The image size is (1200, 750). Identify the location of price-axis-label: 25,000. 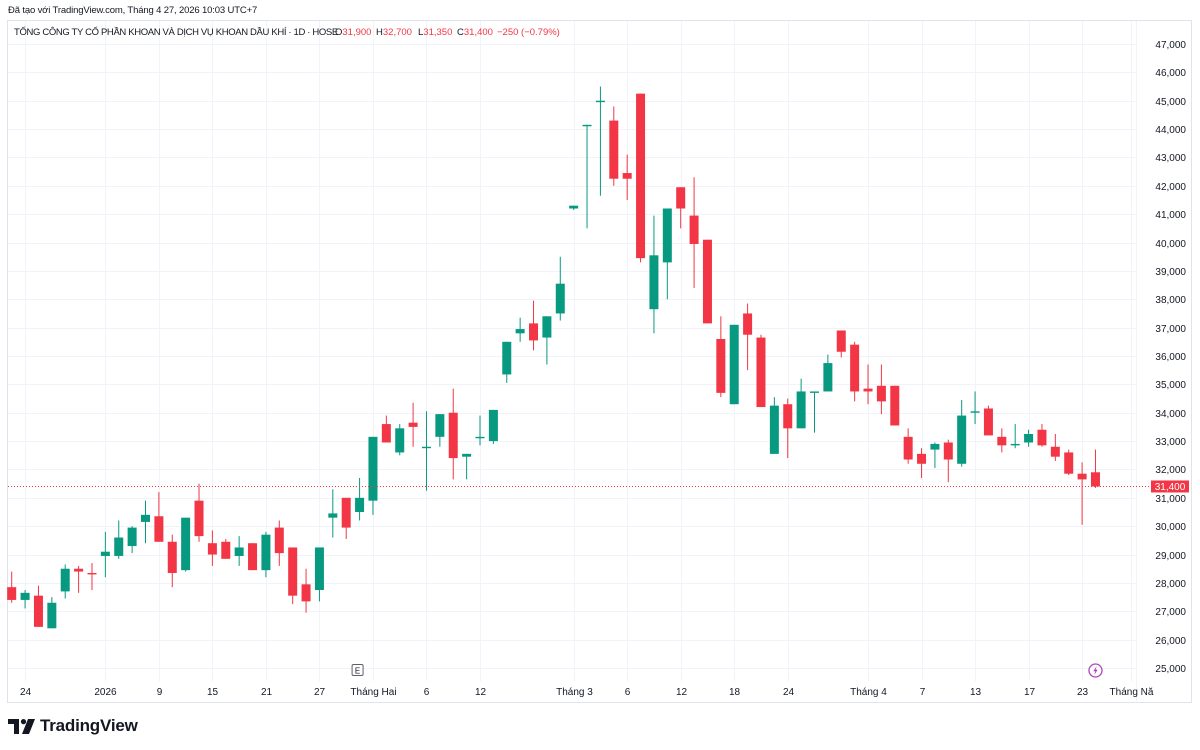
(1170, 669).